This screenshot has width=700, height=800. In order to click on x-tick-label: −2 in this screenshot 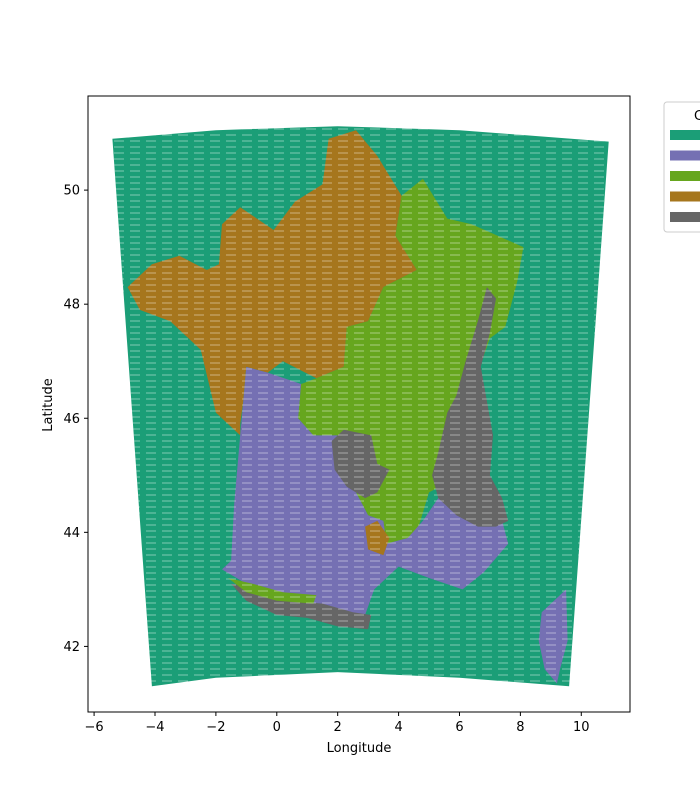, I will do `click(215, 727)`.